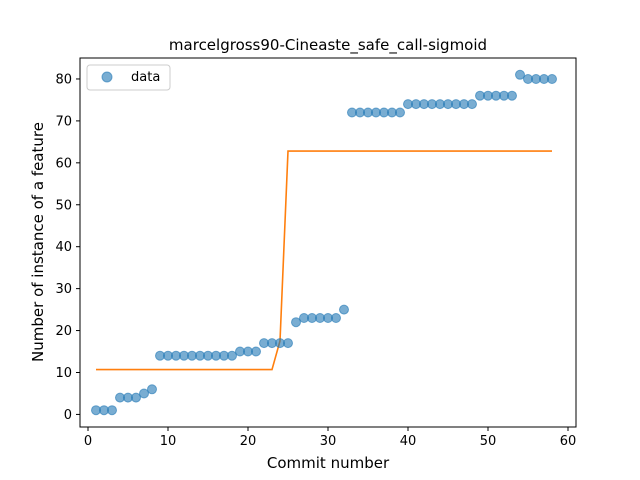 The width and height of the screenshot is (640, 480). I want to click on x-axis: 0 10 20 30 40 50 60, so click(330, 438).